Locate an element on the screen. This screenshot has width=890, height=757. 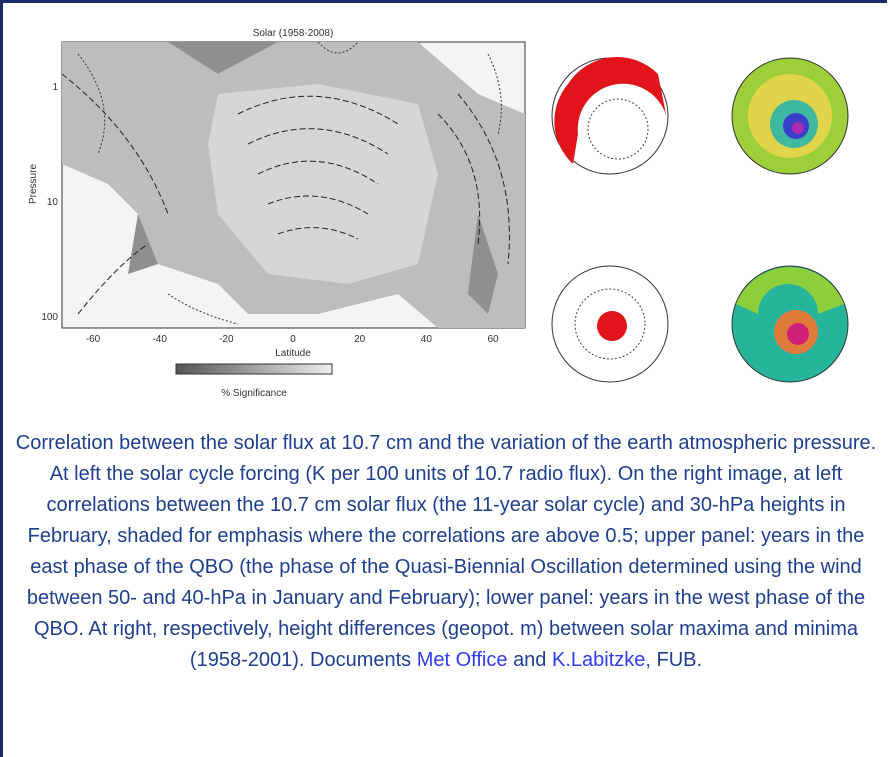
x-tick-label: 60 is located at coordinates (493, 339).